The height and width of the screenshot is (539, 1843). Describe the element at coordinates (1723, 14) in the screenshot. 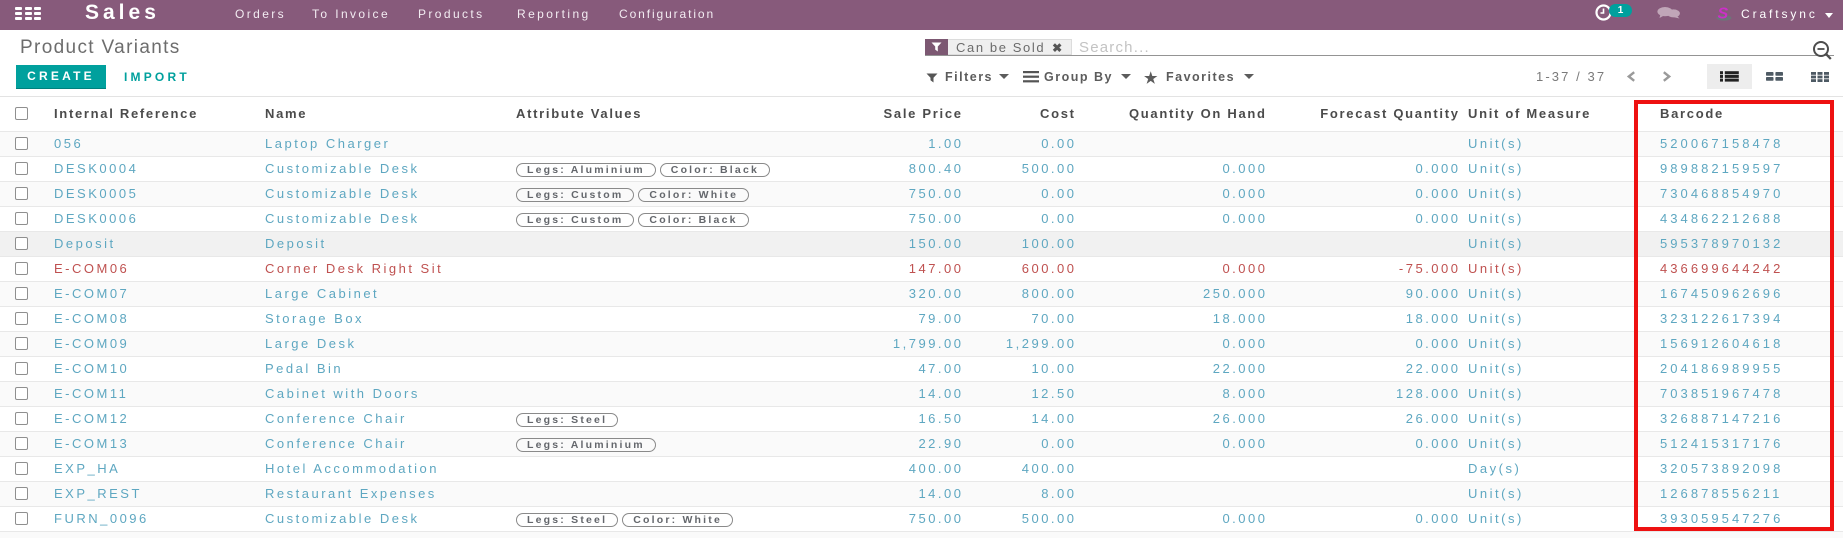

I see `svg-text: S` at that location.